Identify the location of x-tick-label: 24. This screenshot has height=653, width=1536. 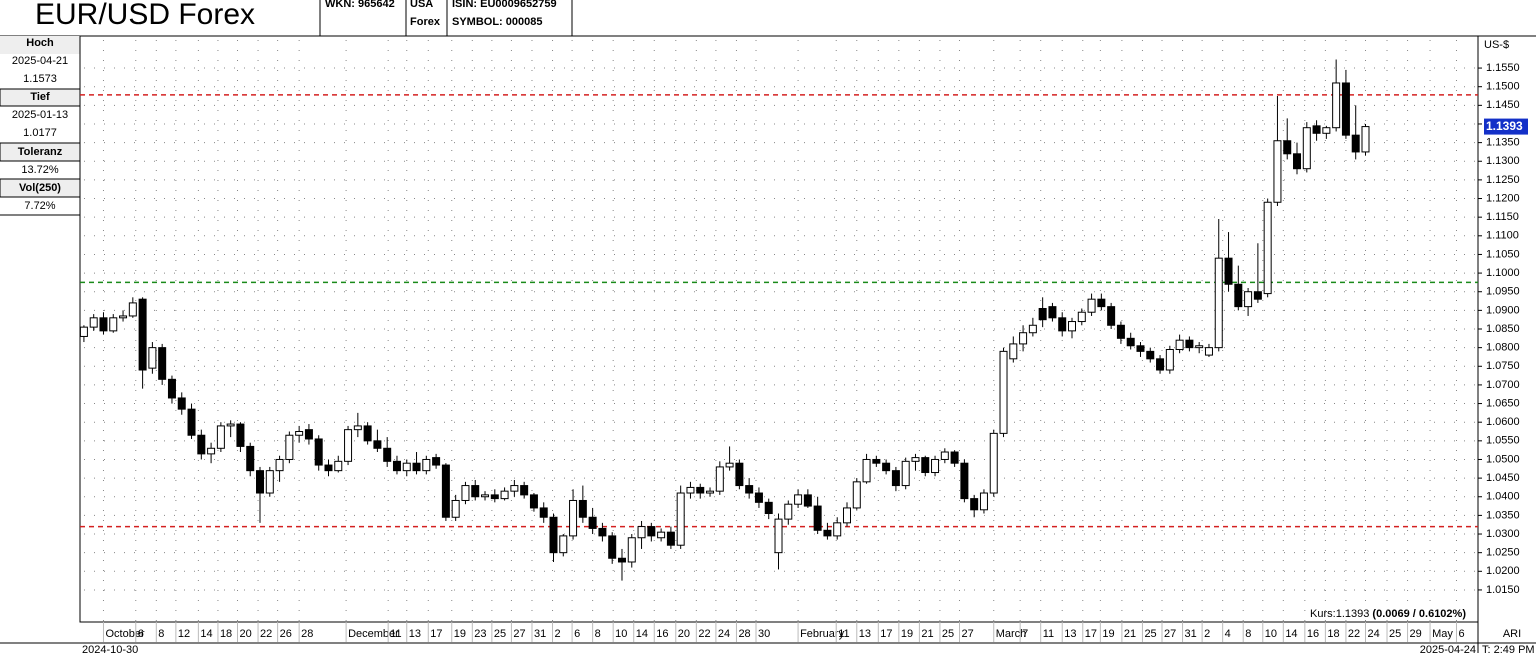
(1373, 634).